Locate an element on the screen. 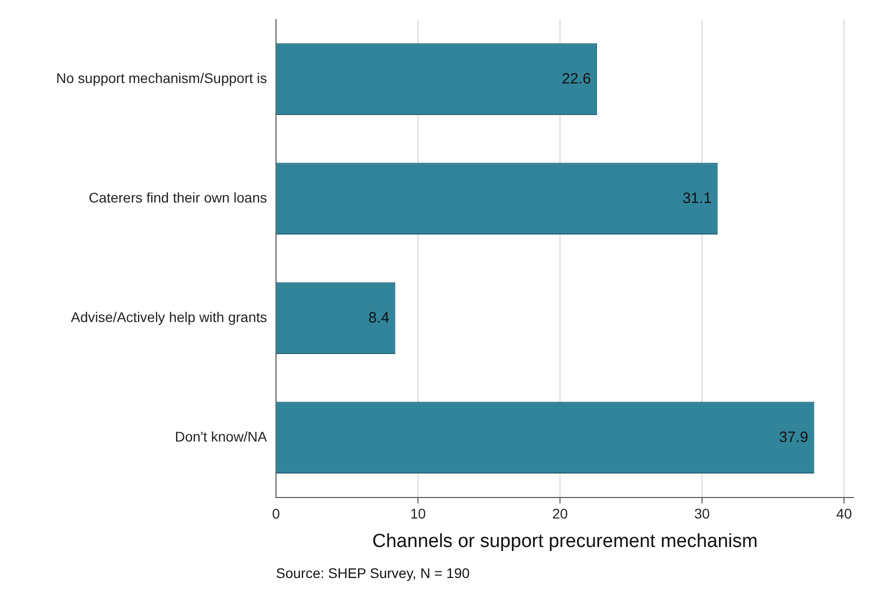 The height and width of the screenshot is (591, 872). x-tick-label: 10 is located at coordinates (418, 514).